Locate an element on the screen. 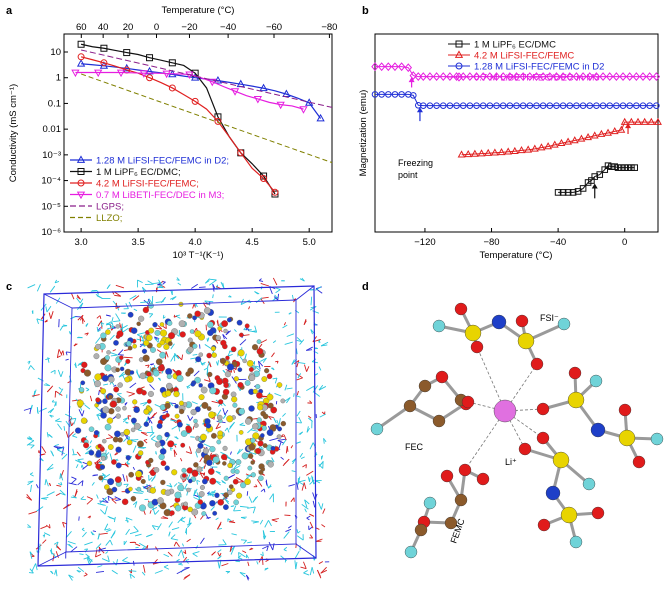 The height and width of the screenshot is (594, 670). top-tick-label: 60 is located at coordinates (81, 27).